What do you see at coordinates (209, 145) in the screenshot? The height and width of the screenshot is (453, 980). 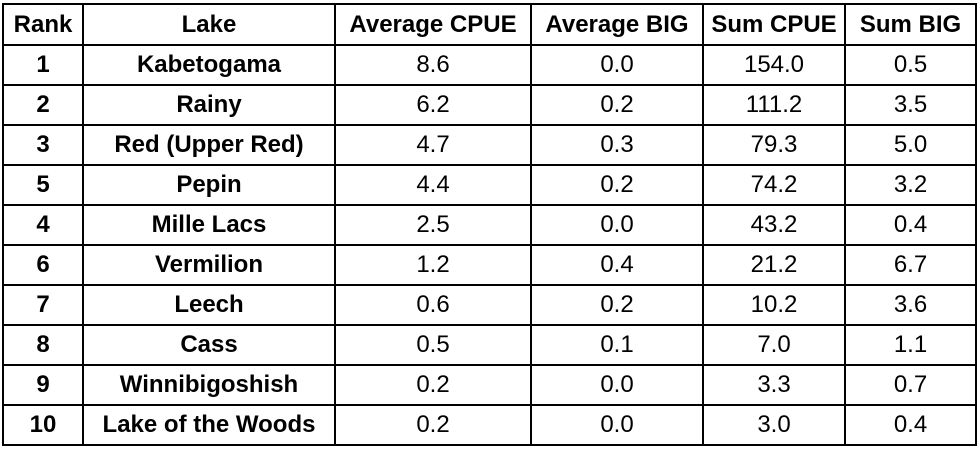 I see `lake-cell: Red (Upper Red)` at bounding box center [209, 145].